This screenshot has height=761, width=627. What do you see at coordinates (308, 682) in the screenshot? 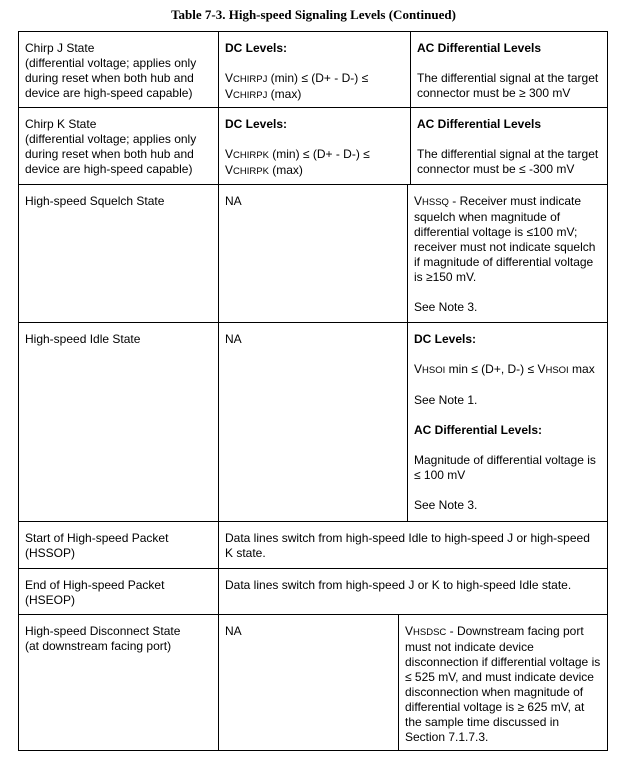
I see `cell-disconnect-dc: NA` at bounding box center [308, 682].